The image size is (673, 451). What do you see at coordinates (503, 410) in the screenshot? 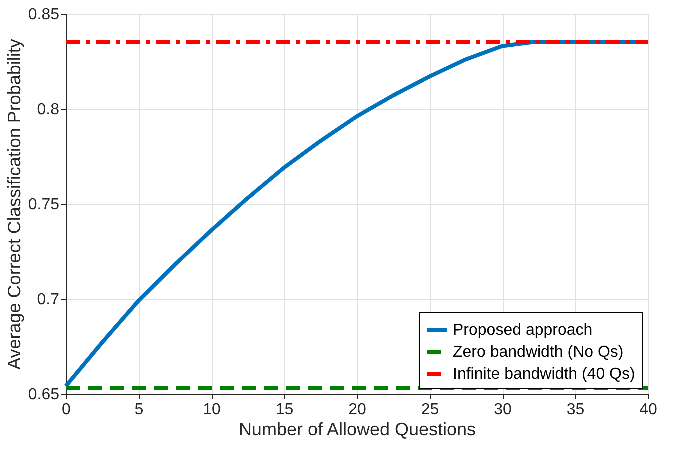
I see `x-tick-label: 30` at bounding box center [503, 410].